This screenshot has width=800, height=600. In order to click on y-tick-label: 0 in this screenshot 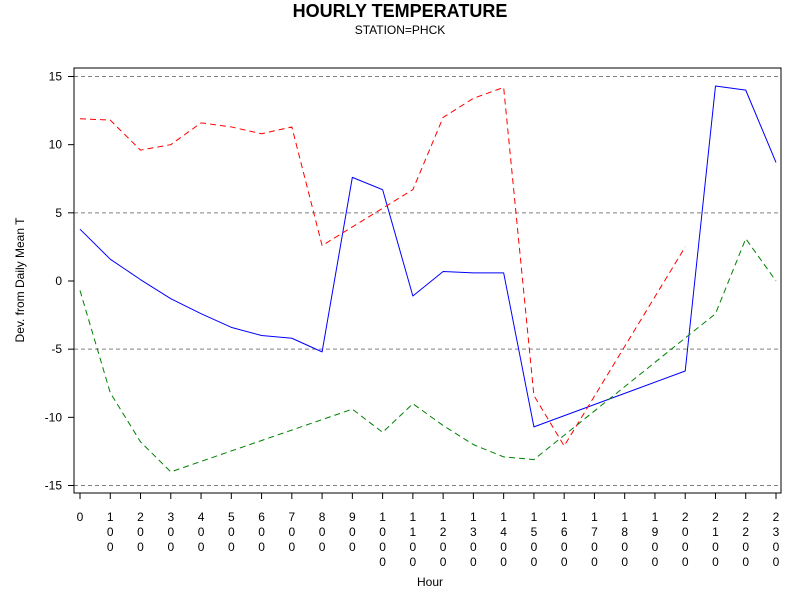, I will do `click(58, 281)`.